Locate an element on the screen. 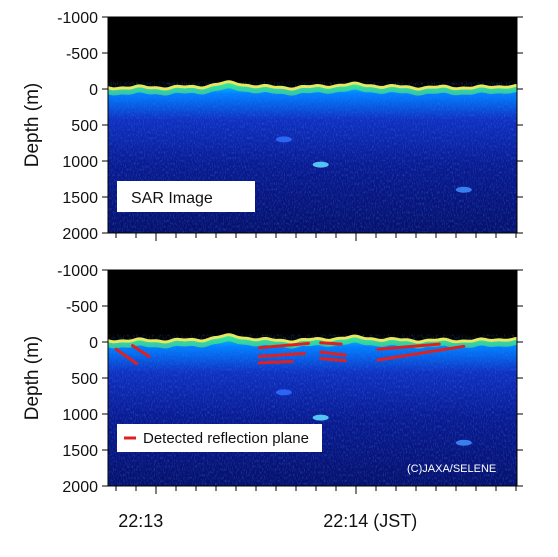 The width and height of the screenshot is (558, 557). bottom-surface-glow is located at coordinates (312, 342).